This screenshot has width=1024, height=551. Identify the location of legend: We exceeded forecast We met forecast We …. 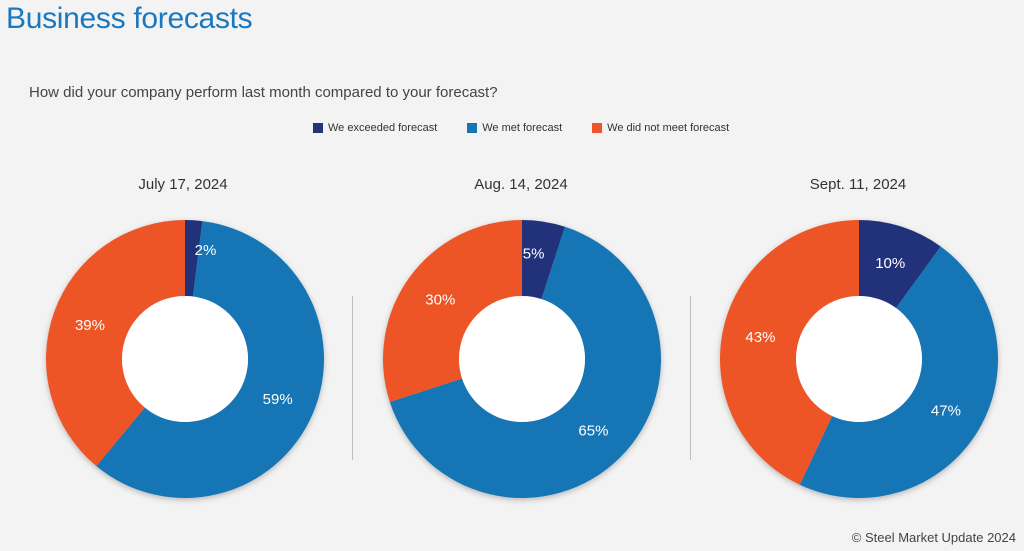
(521, 128).